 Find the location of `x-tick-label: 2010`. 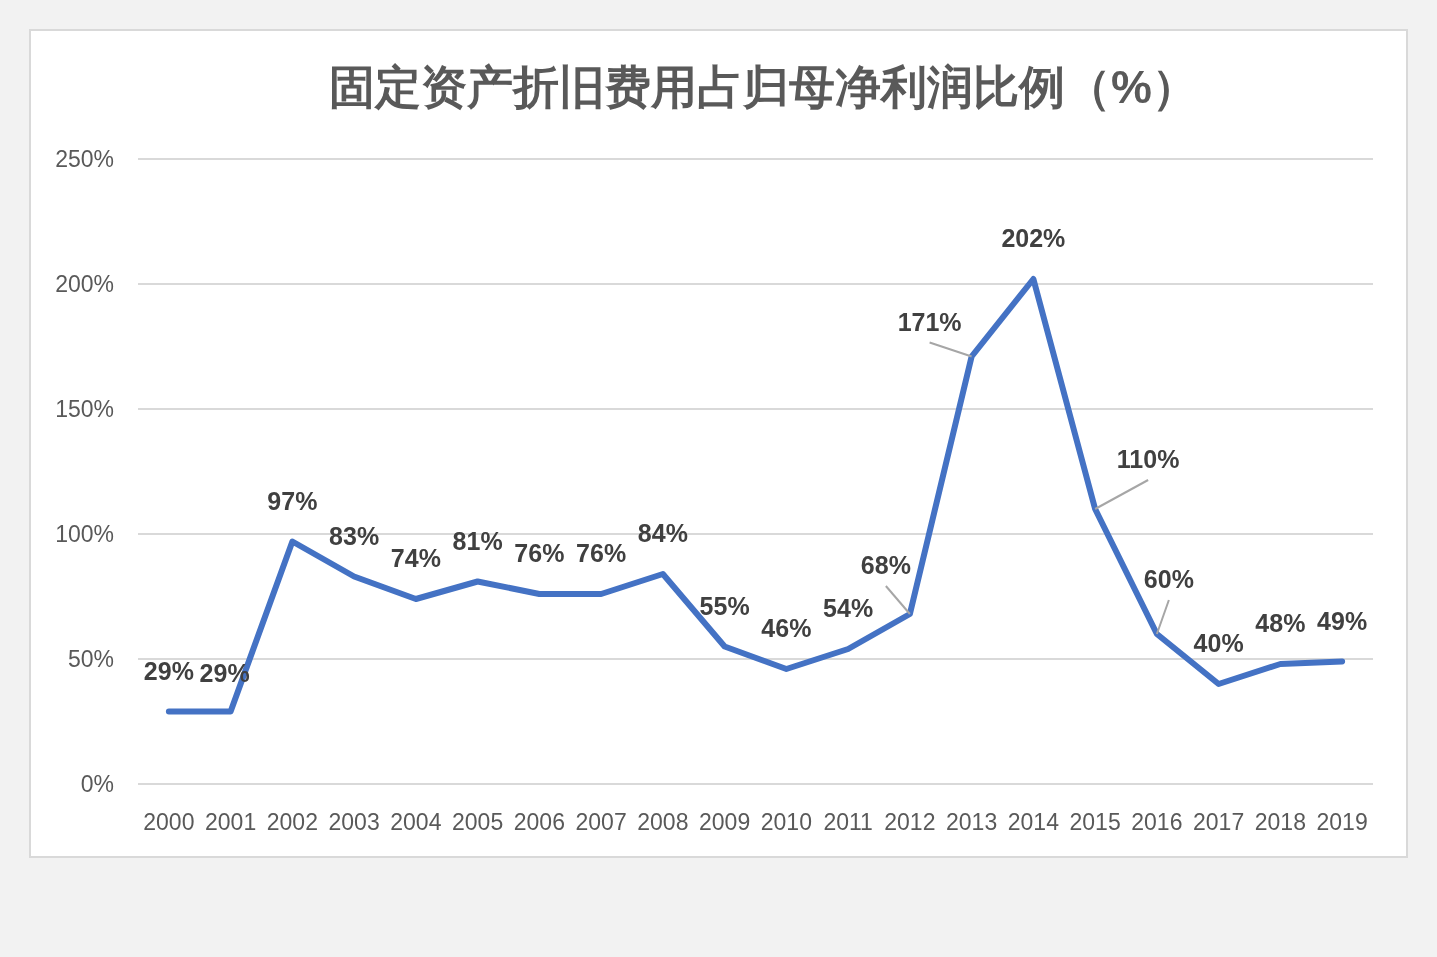

x-tick-label: 2010 is located at coordinates (786, 822).